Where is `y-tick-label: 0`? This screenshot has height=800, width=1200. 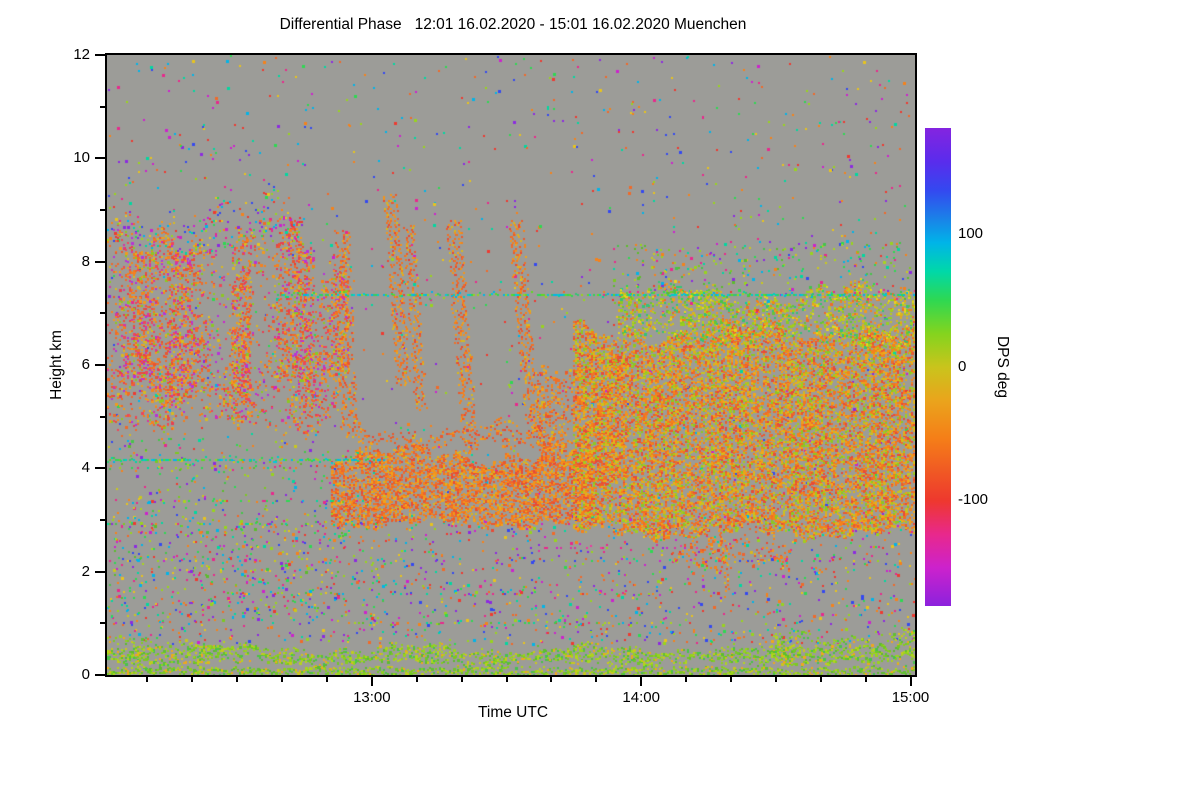
y-tick-label: 0 is located at coordinates (85, 674).